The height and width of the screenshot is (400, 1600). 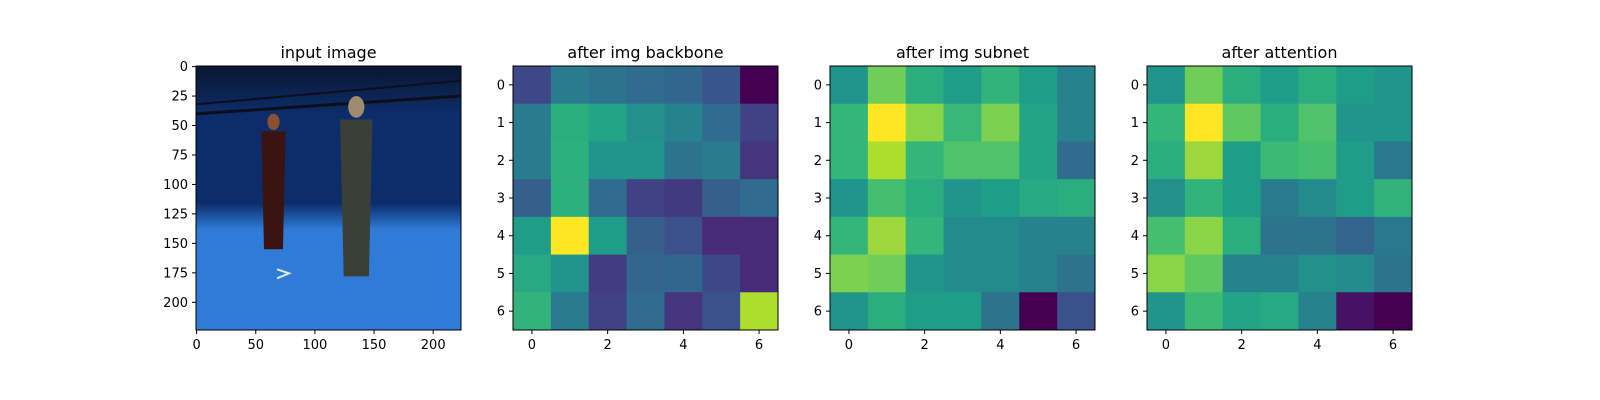 I want to click on panel-1: 0 2 4 6 0 1 2 3 4 5 6 after img backbone, so click(x=638, y=198).